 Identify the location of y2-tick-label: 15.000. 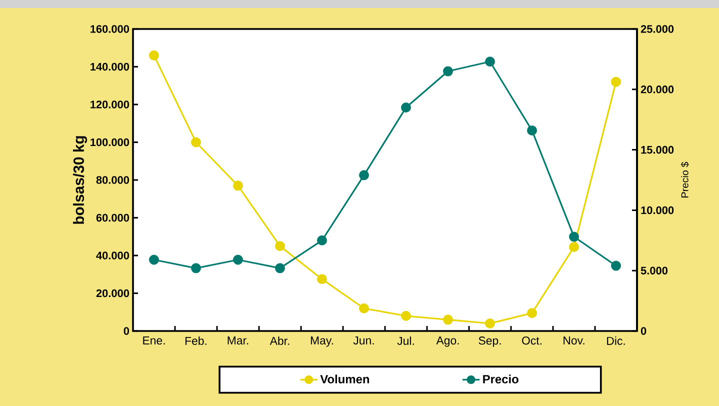
(657, 150).